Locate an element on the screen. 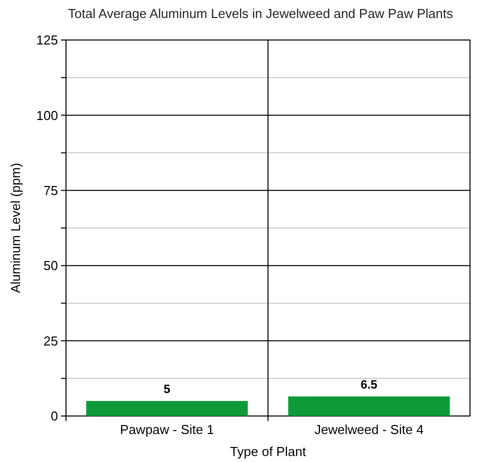  y-axis-title: Aluminum Level (ppm) is located at coordinates (15, 228).